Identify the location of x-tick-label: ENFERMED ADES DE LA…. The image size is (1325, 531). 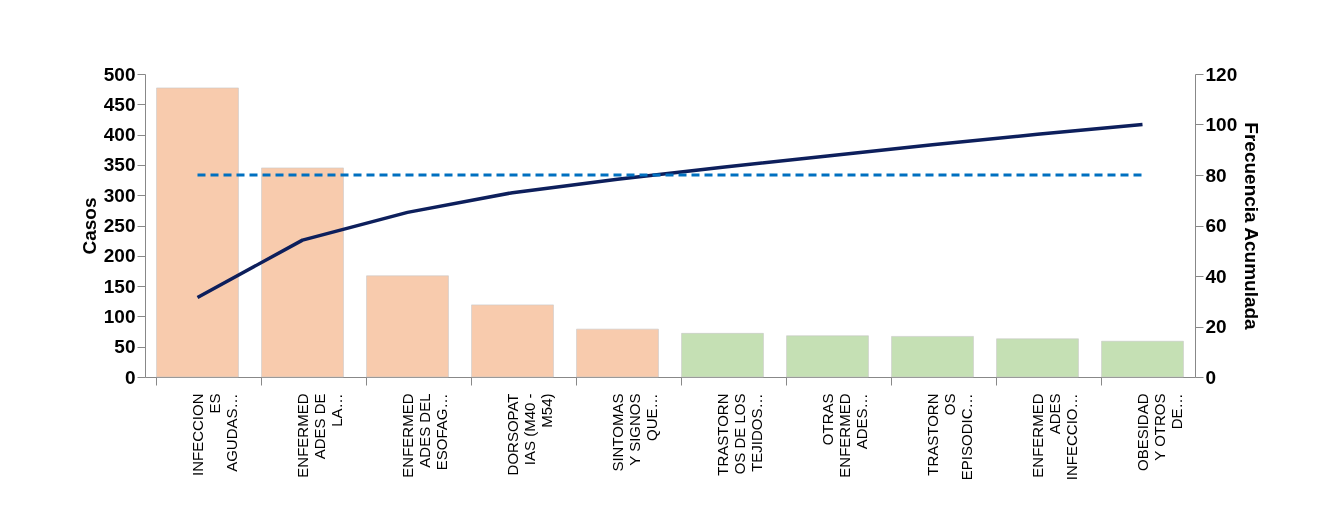
(319, 435).